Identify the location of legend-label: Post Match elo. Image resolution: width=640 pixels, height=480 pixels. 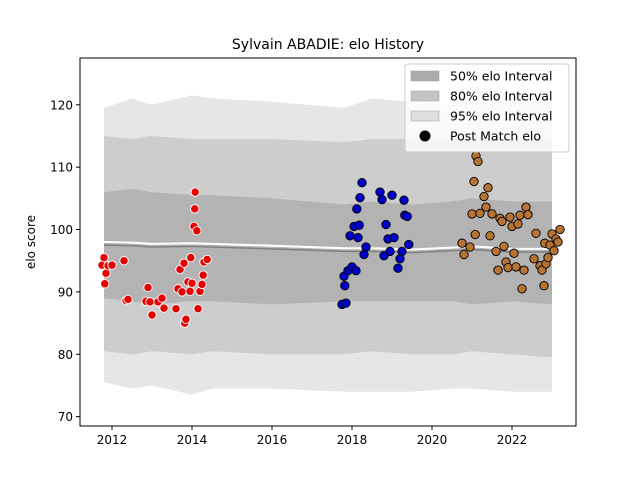
(495, 136).